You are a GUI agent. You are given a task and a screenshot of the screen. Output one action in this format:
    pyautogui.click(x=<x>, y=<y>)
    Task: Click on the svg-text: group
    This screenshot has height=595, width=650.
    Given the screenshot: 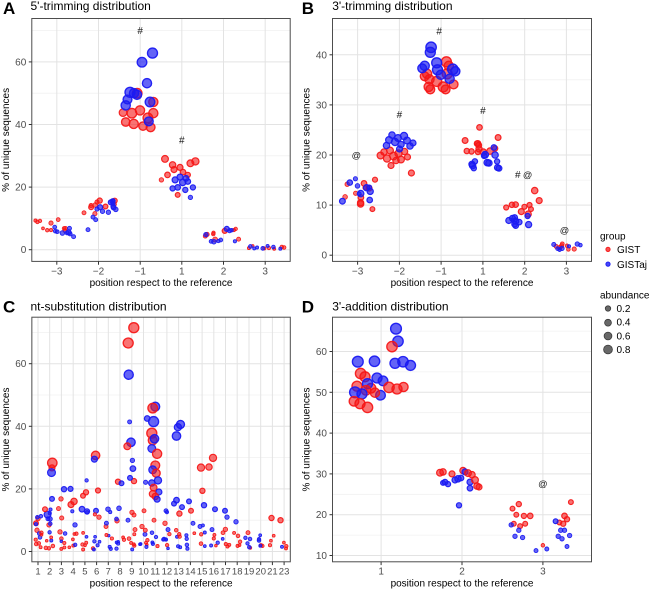 What is the action you would take?
    pyautogui.click(x=613, y=237)
    